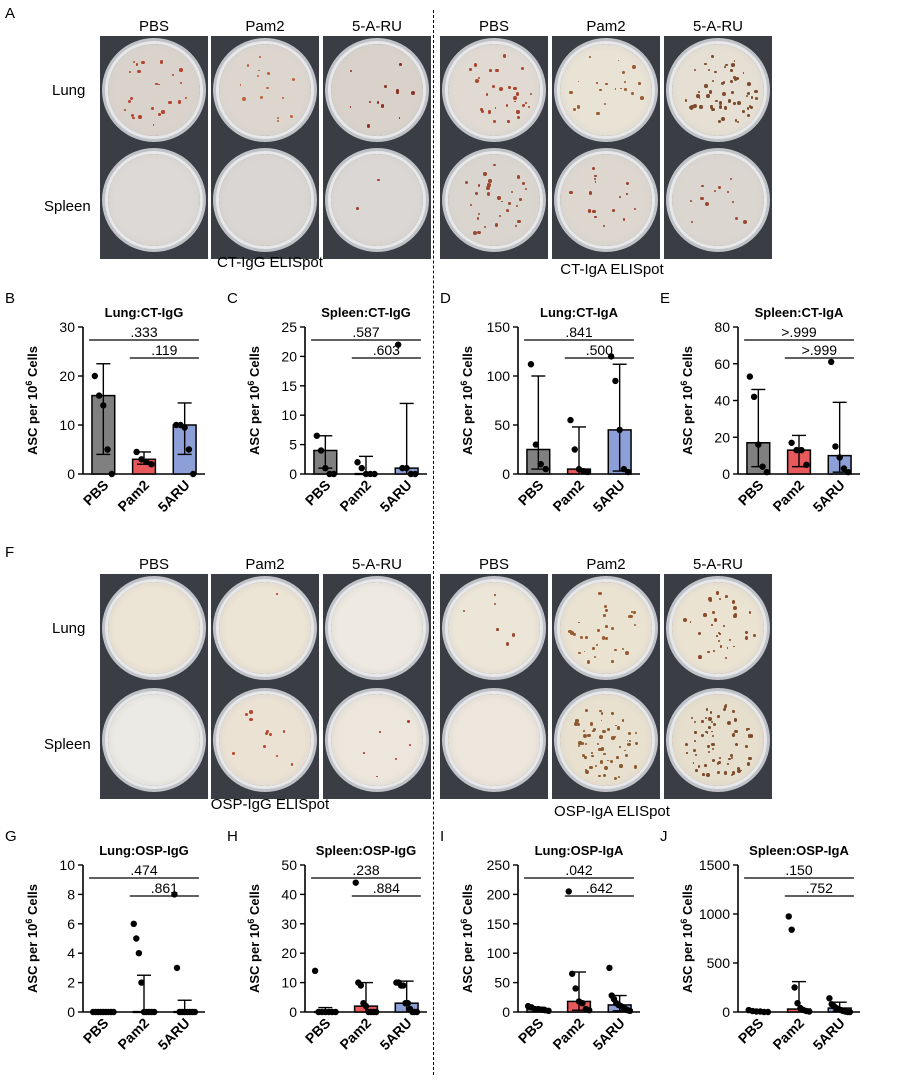 This screenshot has width=907, height=1081. What do you see at coordinates (289, 865) in the screenshot?
I see `y-tick-label: 50` at bounding box center [289, 865].